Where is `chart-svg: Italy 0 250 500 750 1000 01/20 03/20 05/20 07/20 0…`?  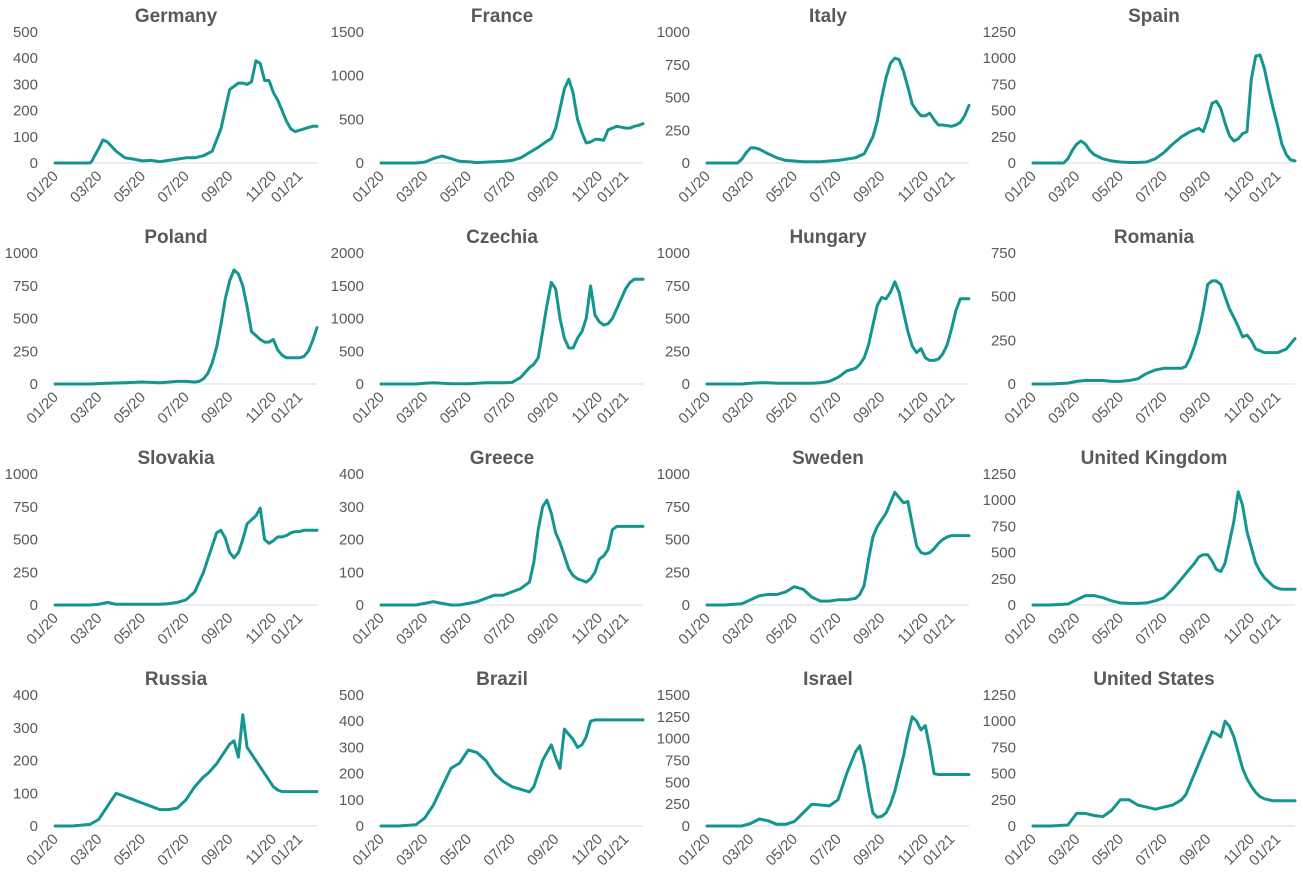
chart-svg: Italy 0 250 500 750 1000 01/20 03/20 05/20 07/20 0… is located at coordinates (814, 106).